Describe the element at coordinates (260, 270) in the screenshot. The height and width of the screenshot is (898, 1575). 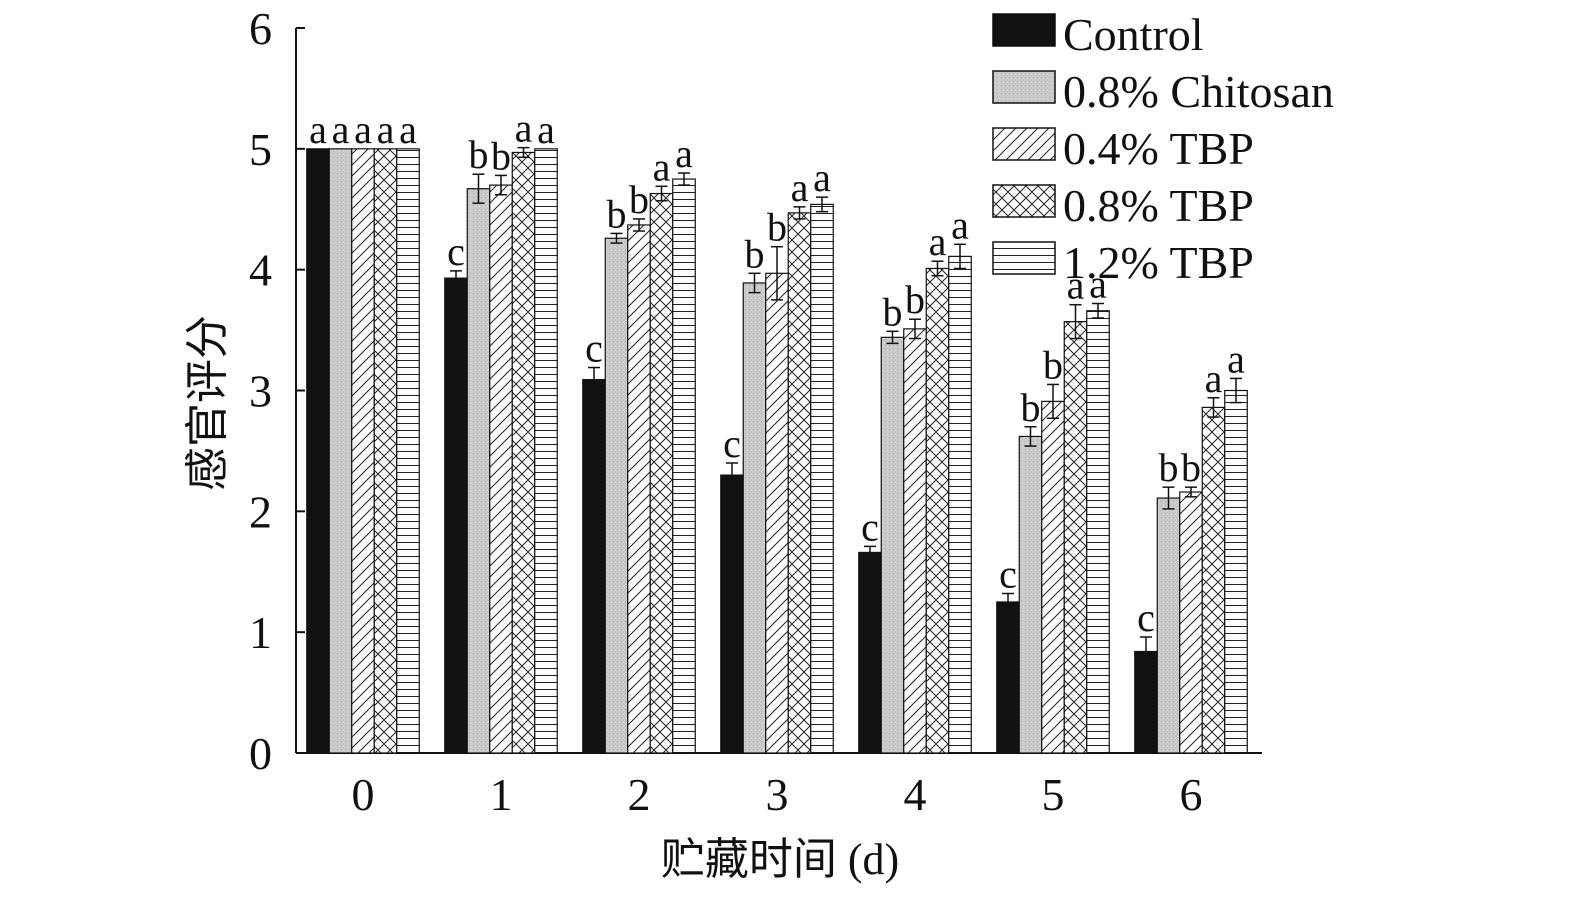
I see `y-tick-label: 4` at that location.